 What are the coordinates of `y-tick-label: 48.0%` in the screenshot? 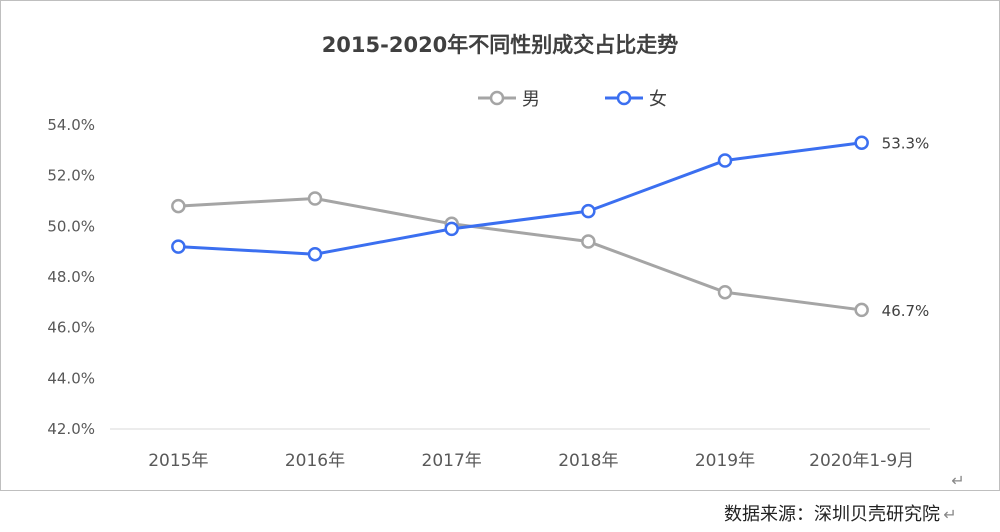 It's located at (71, 277).